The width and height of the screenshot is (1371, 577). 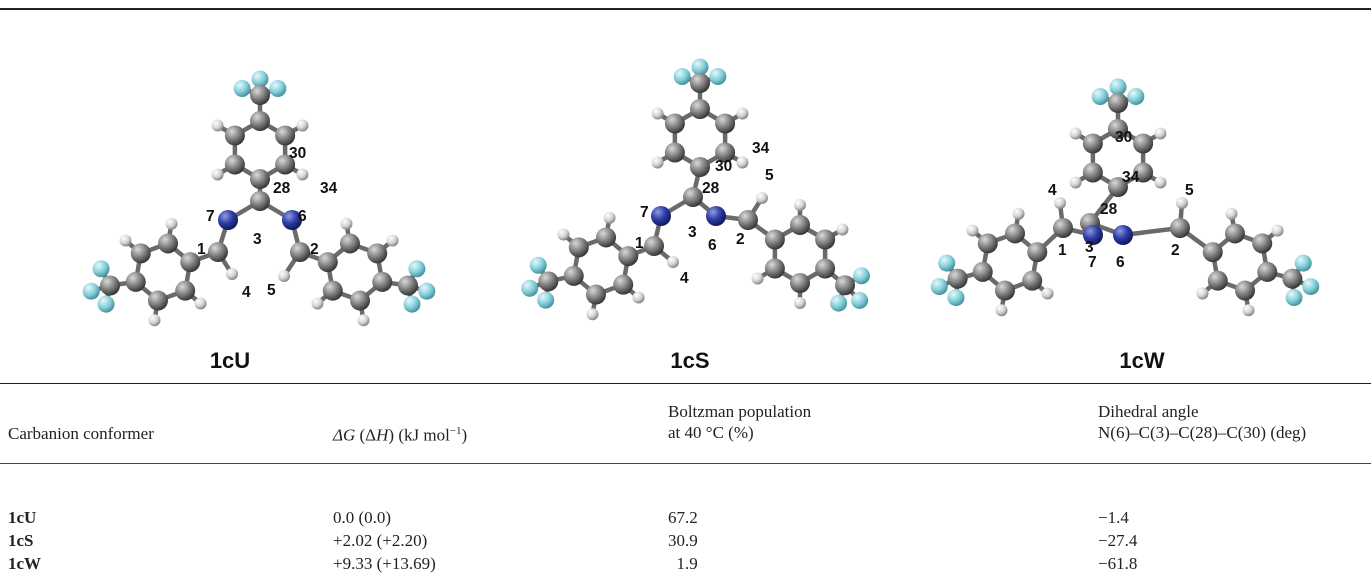 I want to click on table-header-rule, so click(x=685, y=463).